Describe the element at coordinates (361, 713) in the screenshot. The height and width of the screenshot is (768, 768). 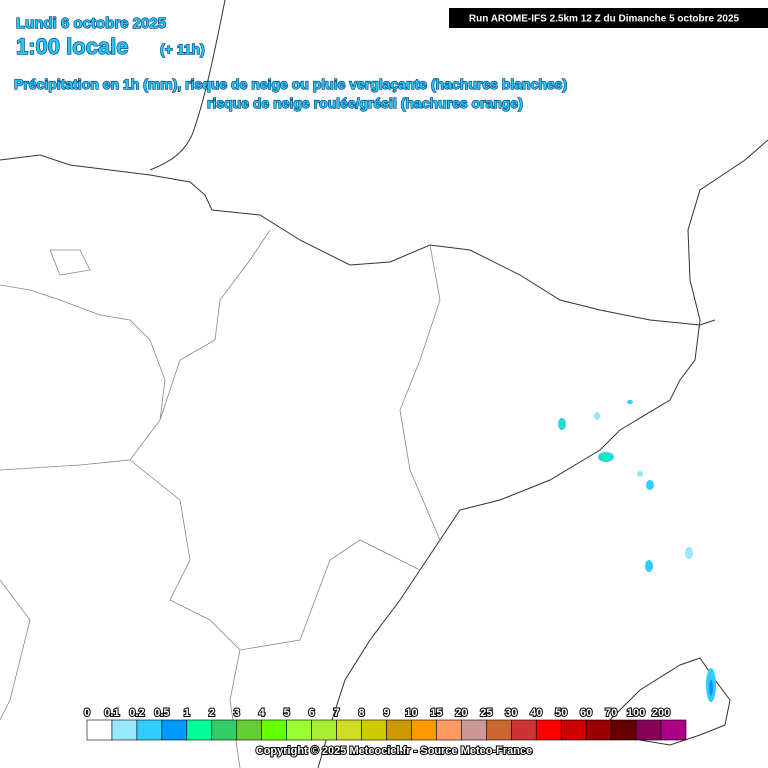
I see `legend-label: 8` at that location.